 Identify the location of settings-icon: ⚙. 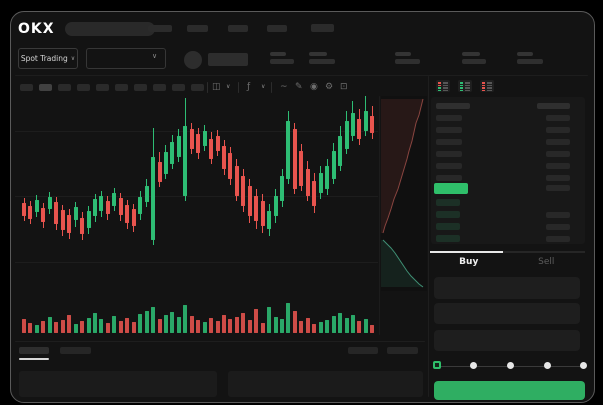
(329, 87).